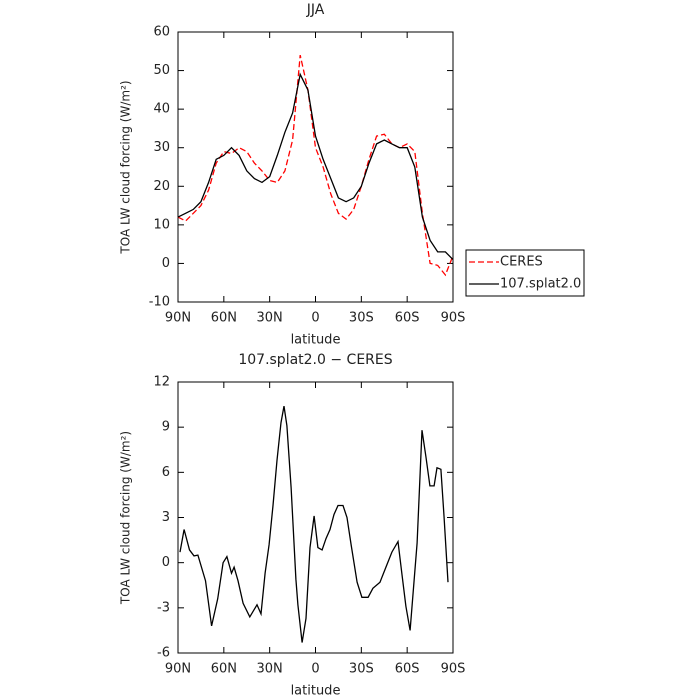 Image resolution: width=700 pixels, height=700 pixels. Describe the element at coordinates (163, 607) in the screenshot. I see `y-tick-label: -3` at that location.